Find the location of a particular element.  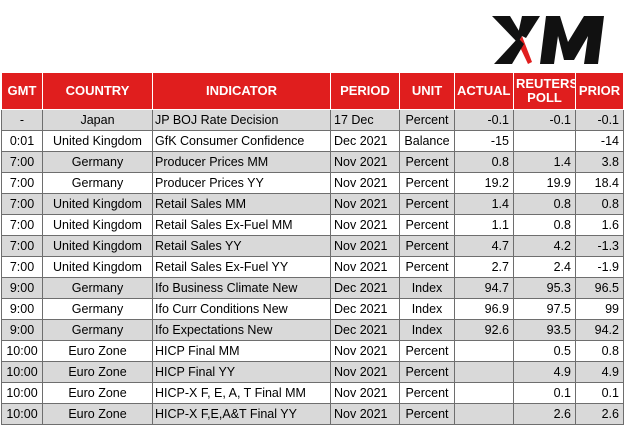

indicator-cell: HICP-X F,E,A&T Final YY is located at coordinates (241, 414).